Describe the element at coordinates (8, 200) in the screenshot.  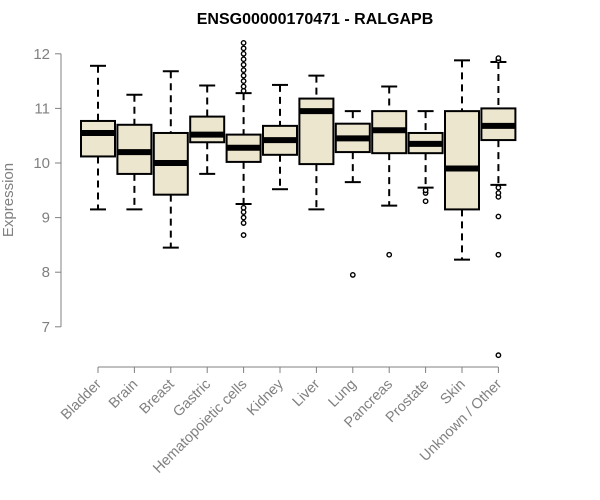
I see `y-axis-title: Expression` at that location.